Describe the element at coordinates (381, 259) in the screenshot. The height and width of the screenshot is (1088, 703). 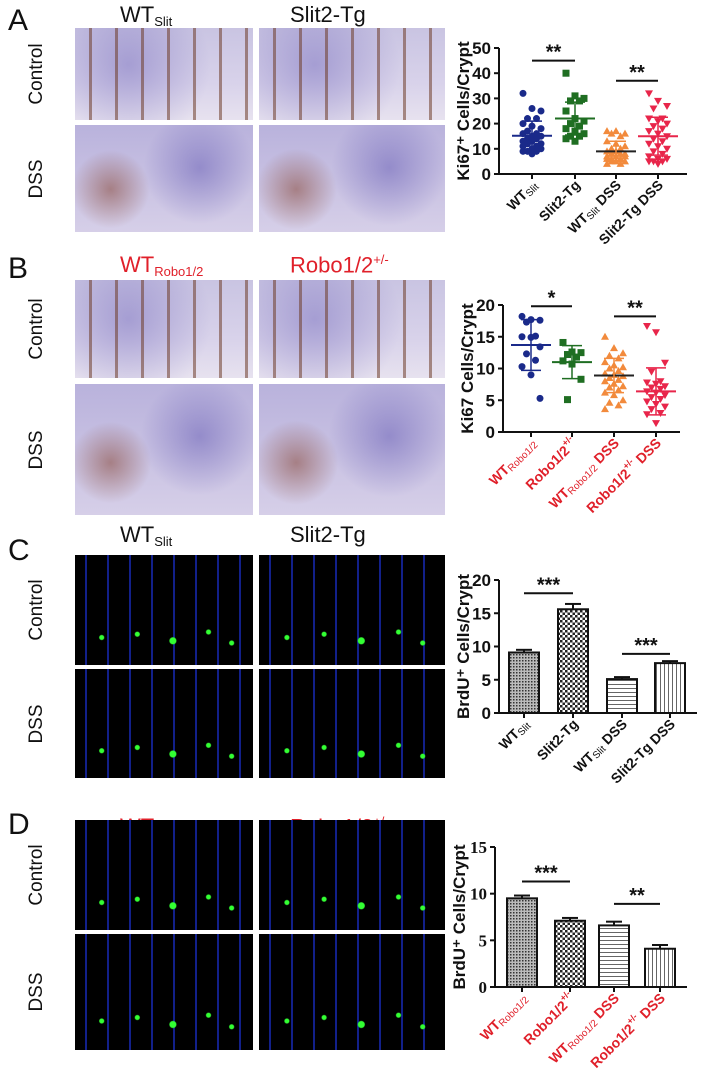
I see `header-superscript: +/-` at that location.